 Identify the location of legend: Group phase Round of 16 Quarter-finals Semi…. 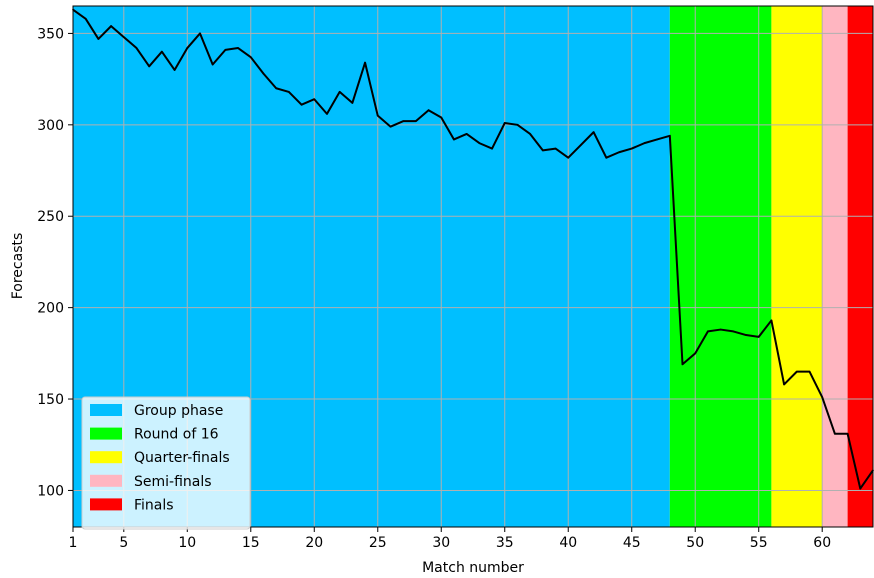
(166, 463).